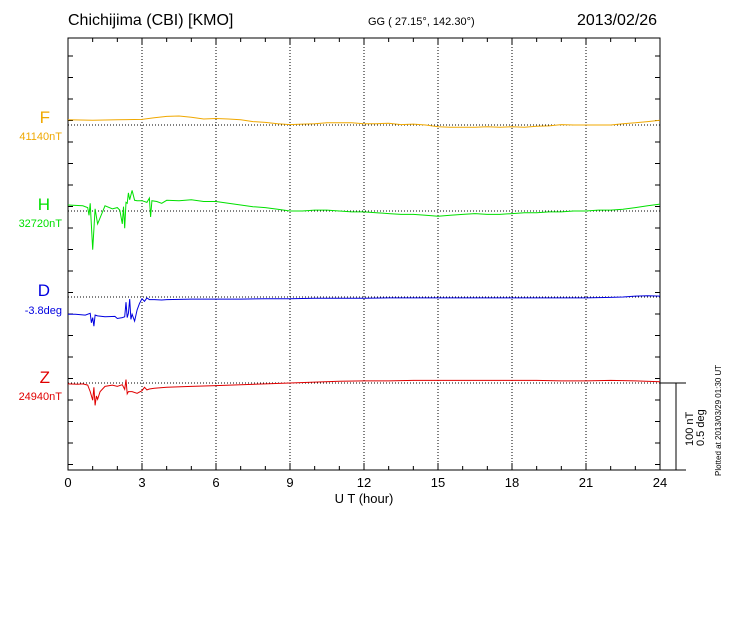  What do you see at coordinates (141, 482) in the screenshot?
I see `x-tick-label: 3` at bounding box center [141, 482].